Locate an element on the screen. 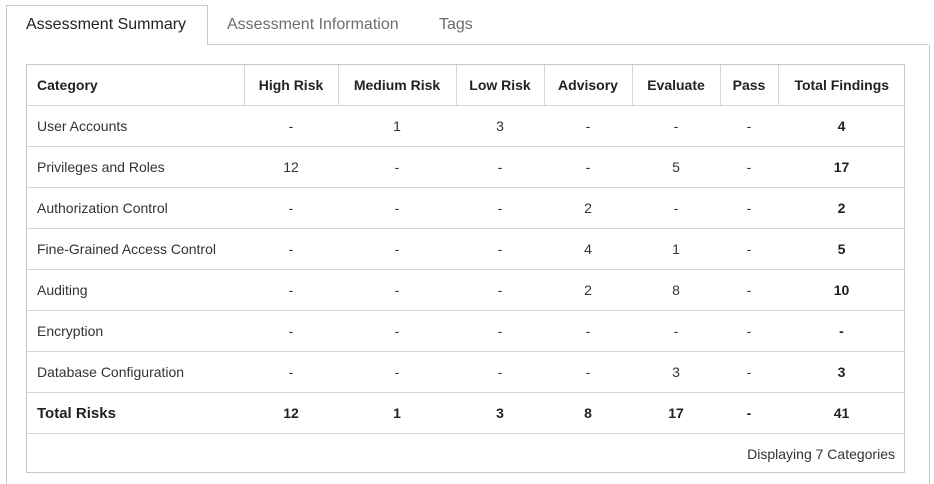 The image size is (934, 484). total-pass: - is located at coordinates (749, 413).